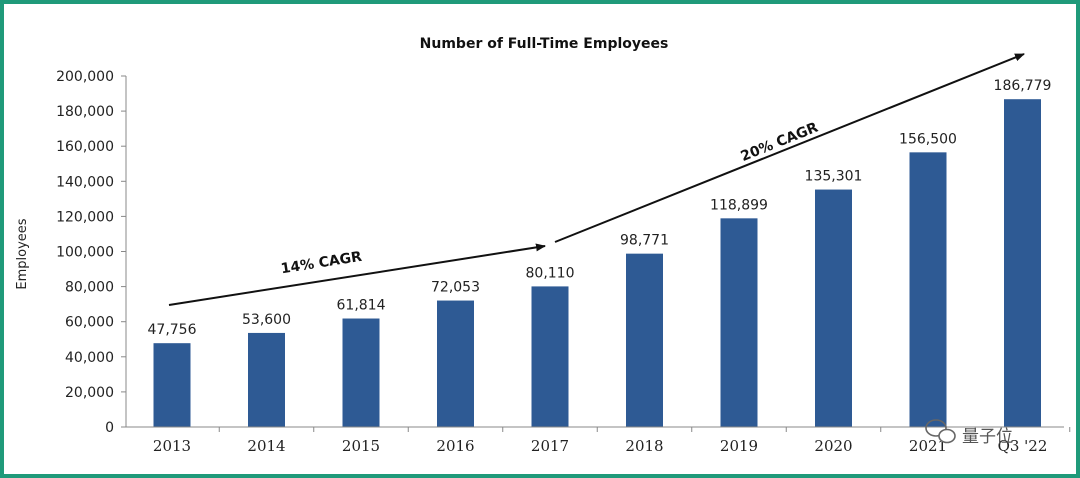 The height and width of the screenshot is (478, 1080). I want to click on y-tick-label: 200,000, so click(85, 77).